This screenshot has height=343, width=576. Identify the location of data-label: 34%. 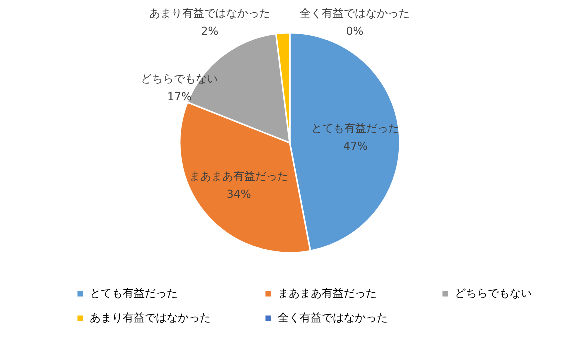
(239, 195).